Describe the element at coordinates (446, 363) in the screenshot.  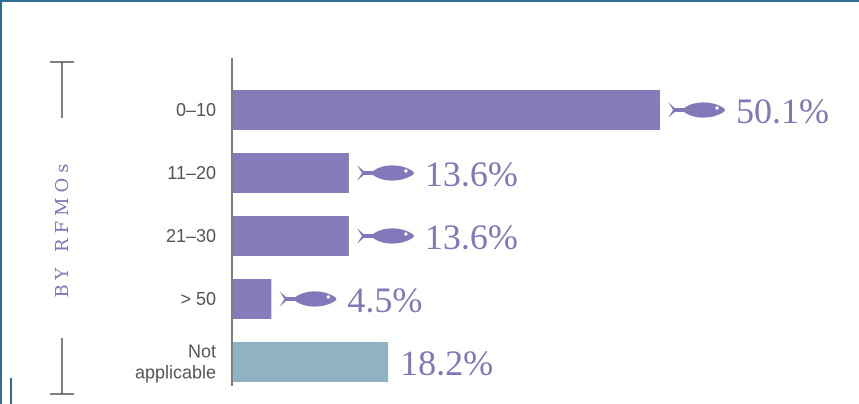
I see `value-label: 18.2%` at that location.